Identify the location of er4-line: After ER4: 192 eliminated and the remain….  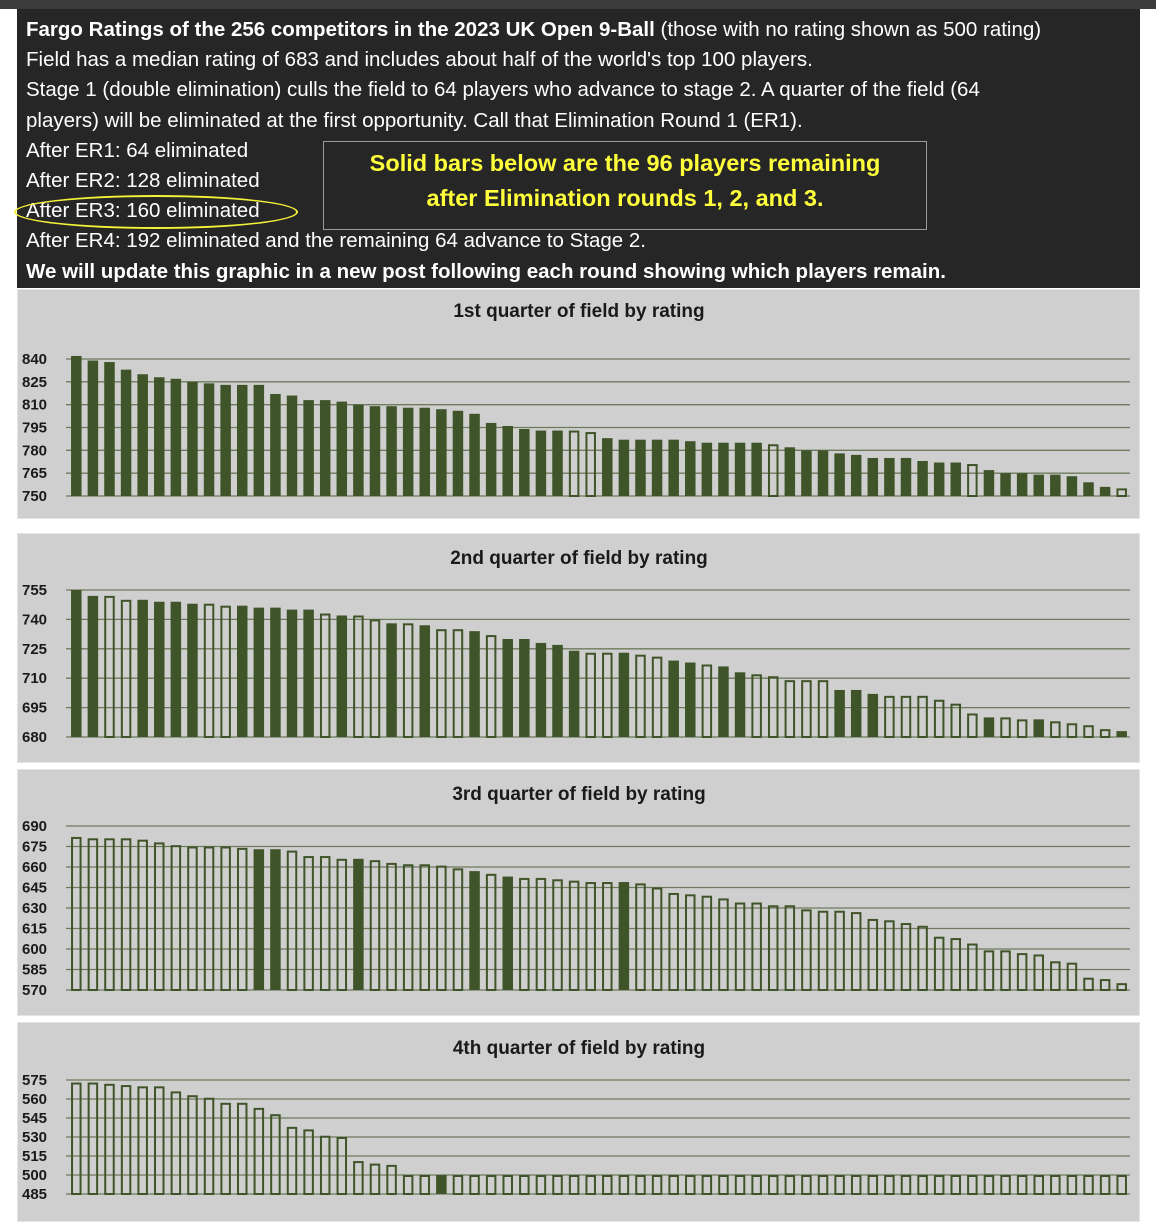
(336, 241).